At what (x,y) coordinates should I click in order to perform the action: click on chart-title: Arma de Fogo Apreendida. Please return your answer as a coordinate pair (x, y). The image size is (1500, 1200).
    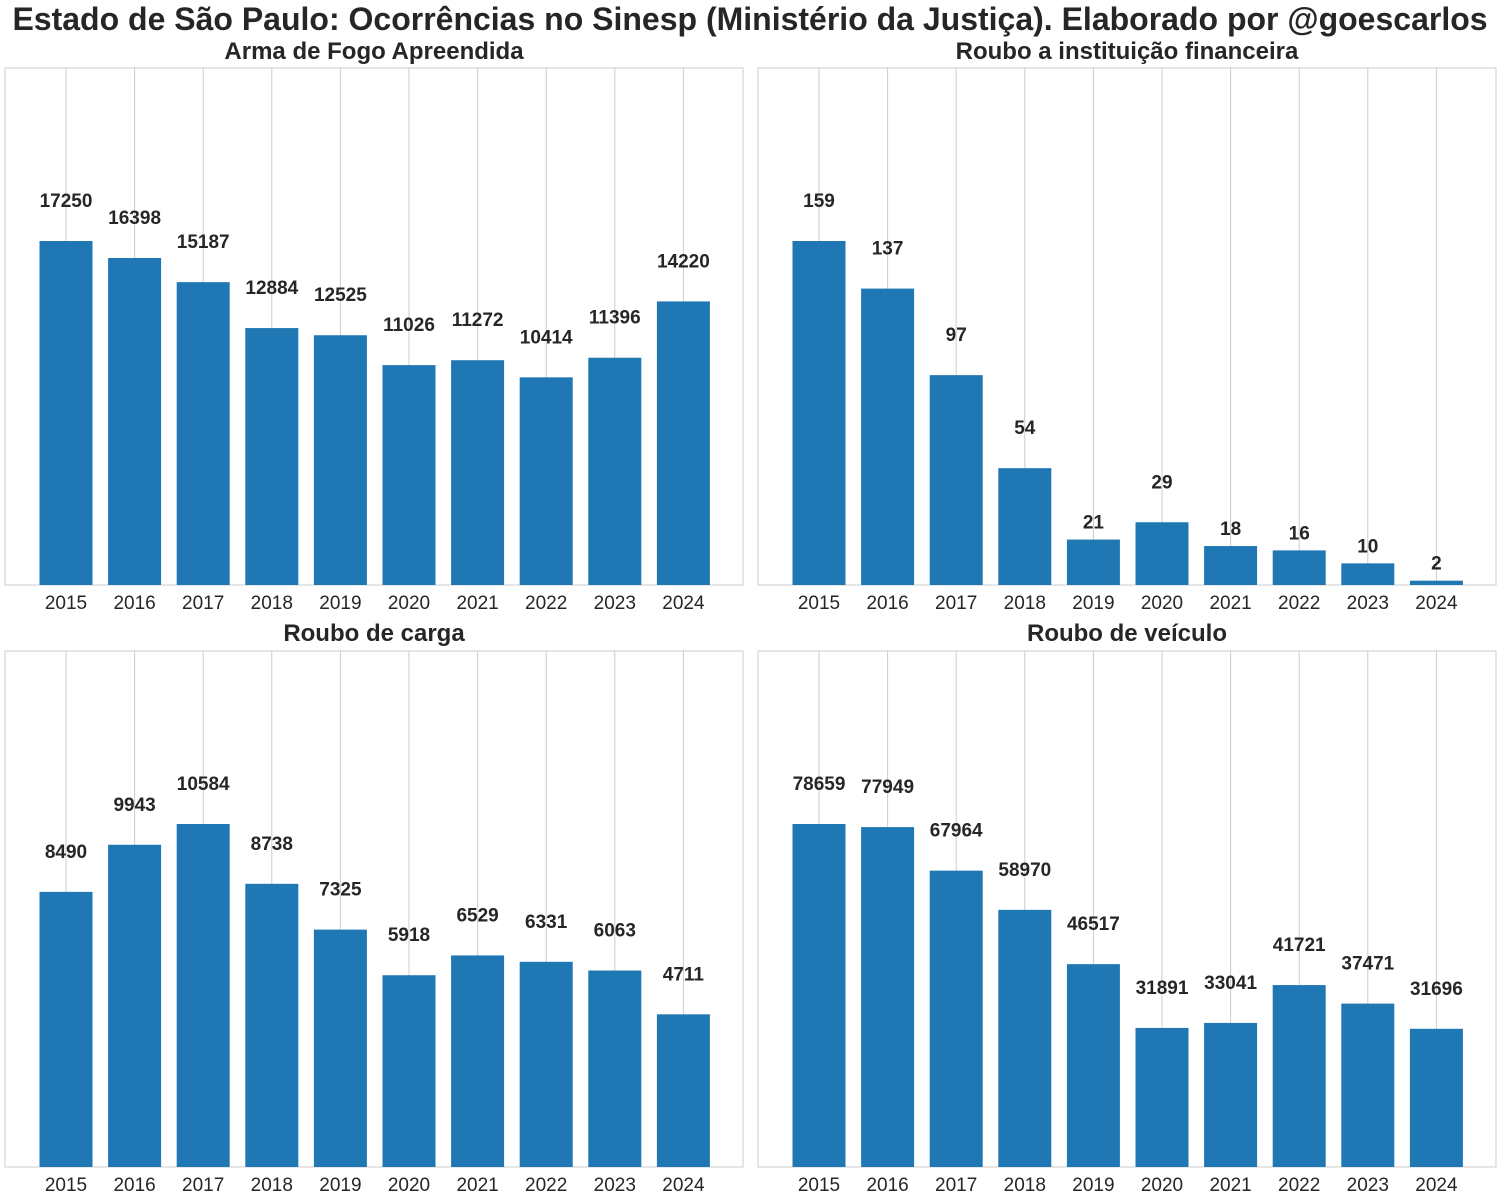
    Looking at the image, I should click on (374, 51).